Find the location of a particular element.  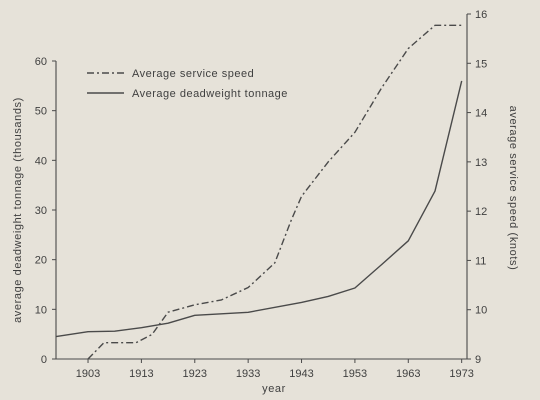

x-tick-label: 1943 is located at coordinates (301, 374).